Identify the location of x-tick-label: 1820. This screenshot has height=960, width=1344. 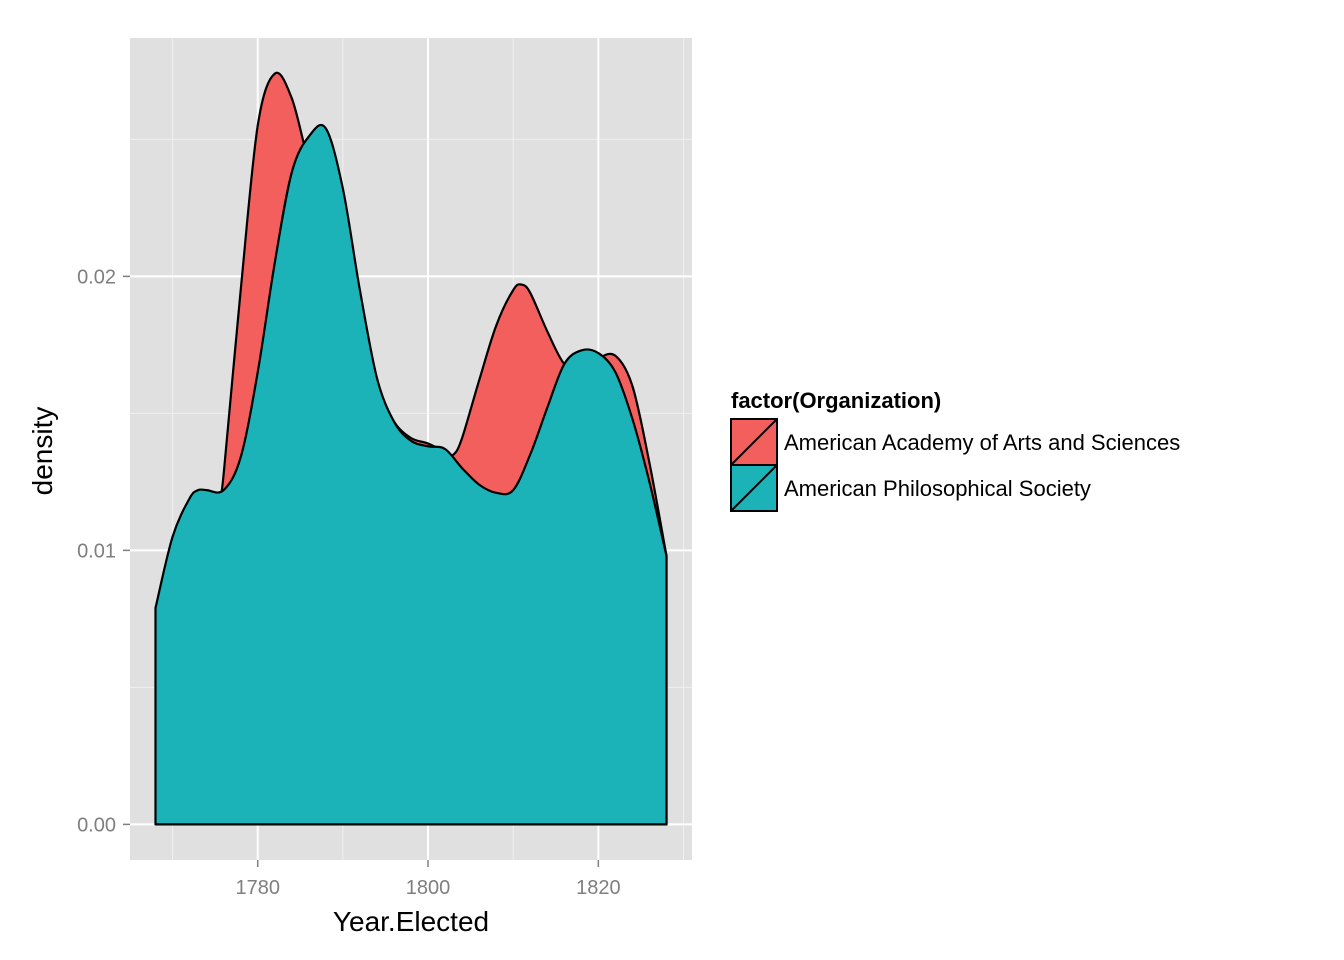
(598, 888).